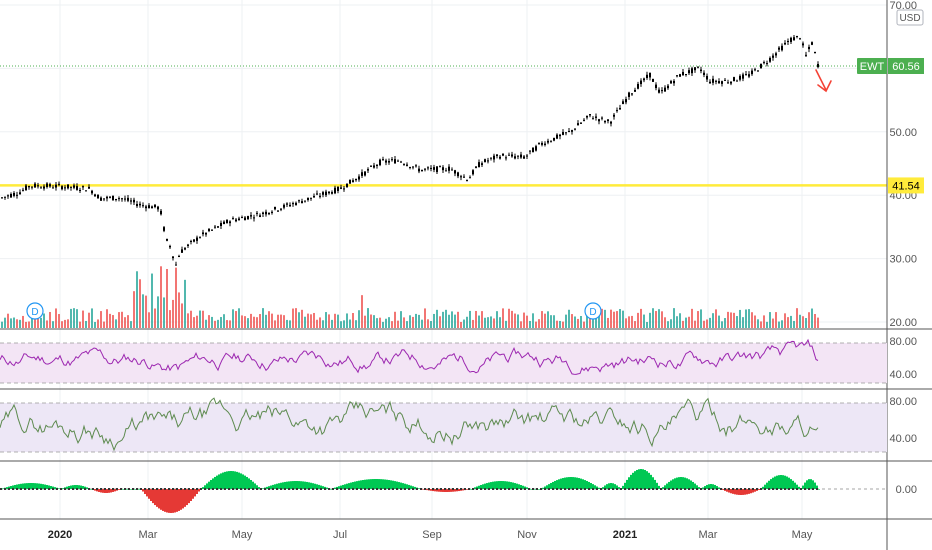 The width and height of the screenshot is (932, 550). What do you see at coordinates (872, 66) in the screenshot?
I see `symbol-badge: EWT` at bounding box center [872, 66].